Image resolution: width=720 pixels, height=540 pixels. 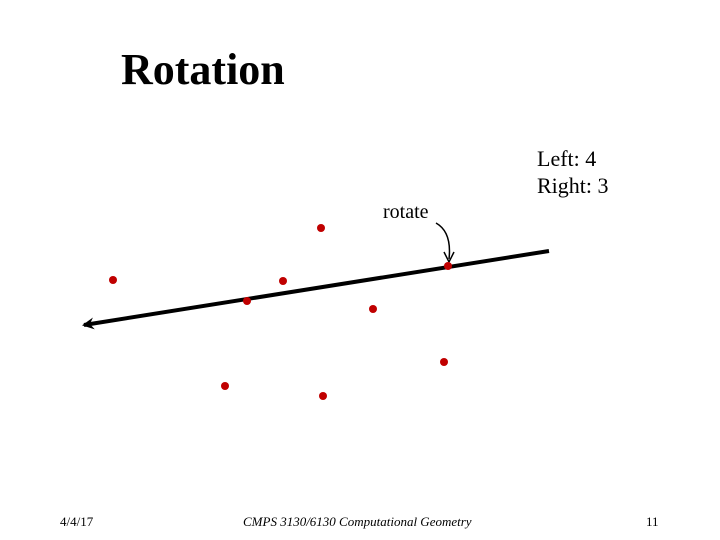 I want to click on side-counts: Left: 4 Right: 3, so click(x=573, y=172).